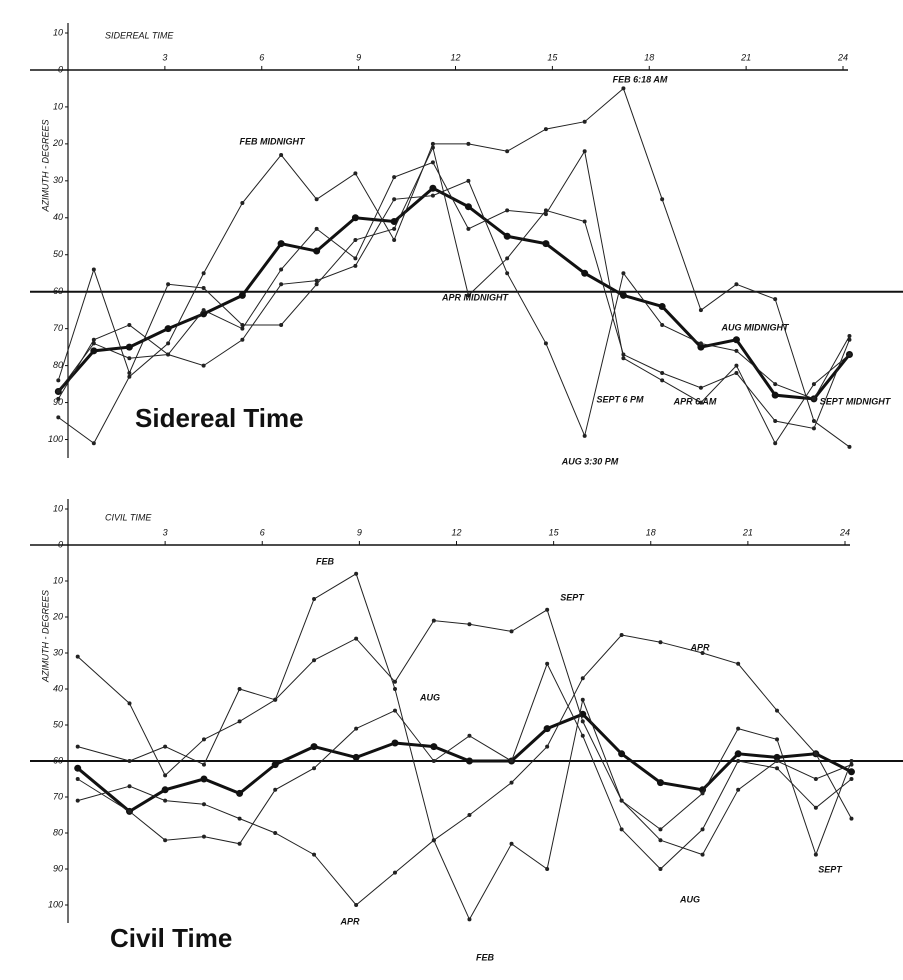 This screenshot has height=980, width=903. What do you see at coordinates (45, 636) in the screenshot?
I see `y-axis-label: AZIMUTH - DEGREES` at bounding box center [45, 636].